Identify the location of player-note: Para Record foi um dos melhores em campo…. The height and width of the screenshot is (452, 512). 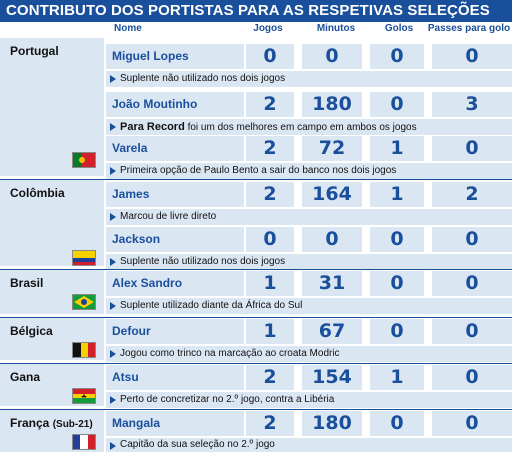
(309, 127).